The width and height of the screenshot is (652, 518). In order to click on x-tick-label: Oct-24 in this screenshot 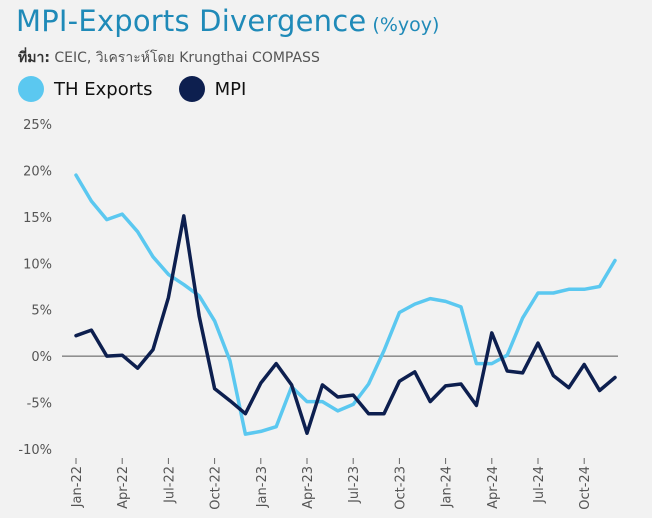, I will do `click(585, 488)`.